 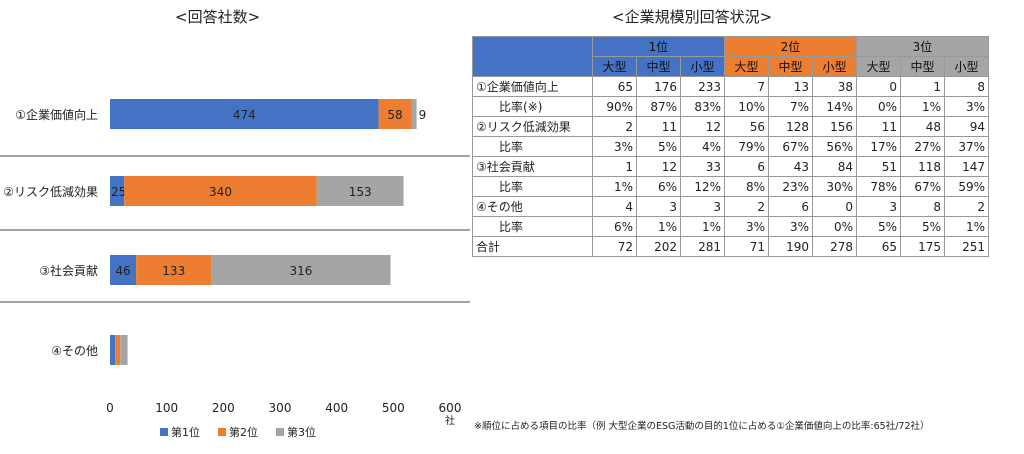 What do you see at coordinates (966, 166) in the screenshot?
I see `table-cell: 147` at bounding box center [966, 166].